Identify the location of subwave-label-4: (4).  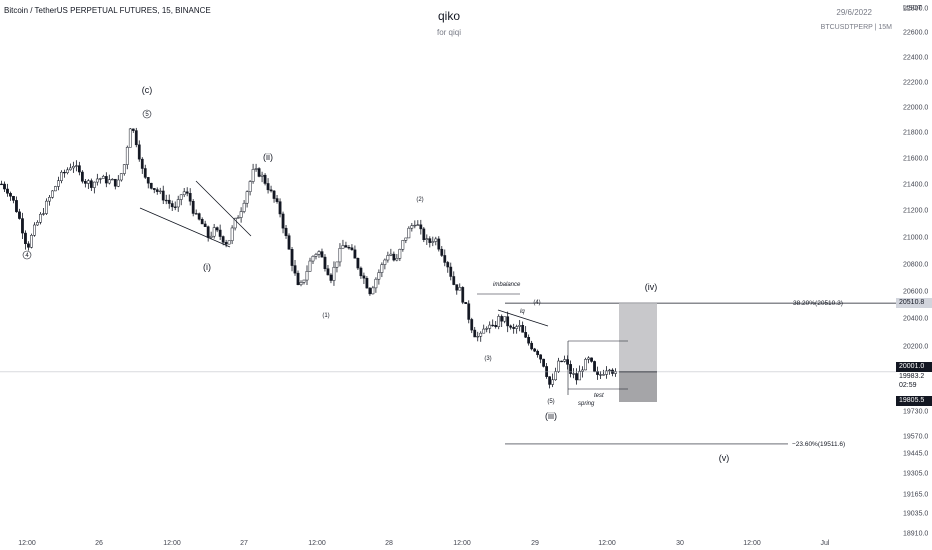
(536, 303).